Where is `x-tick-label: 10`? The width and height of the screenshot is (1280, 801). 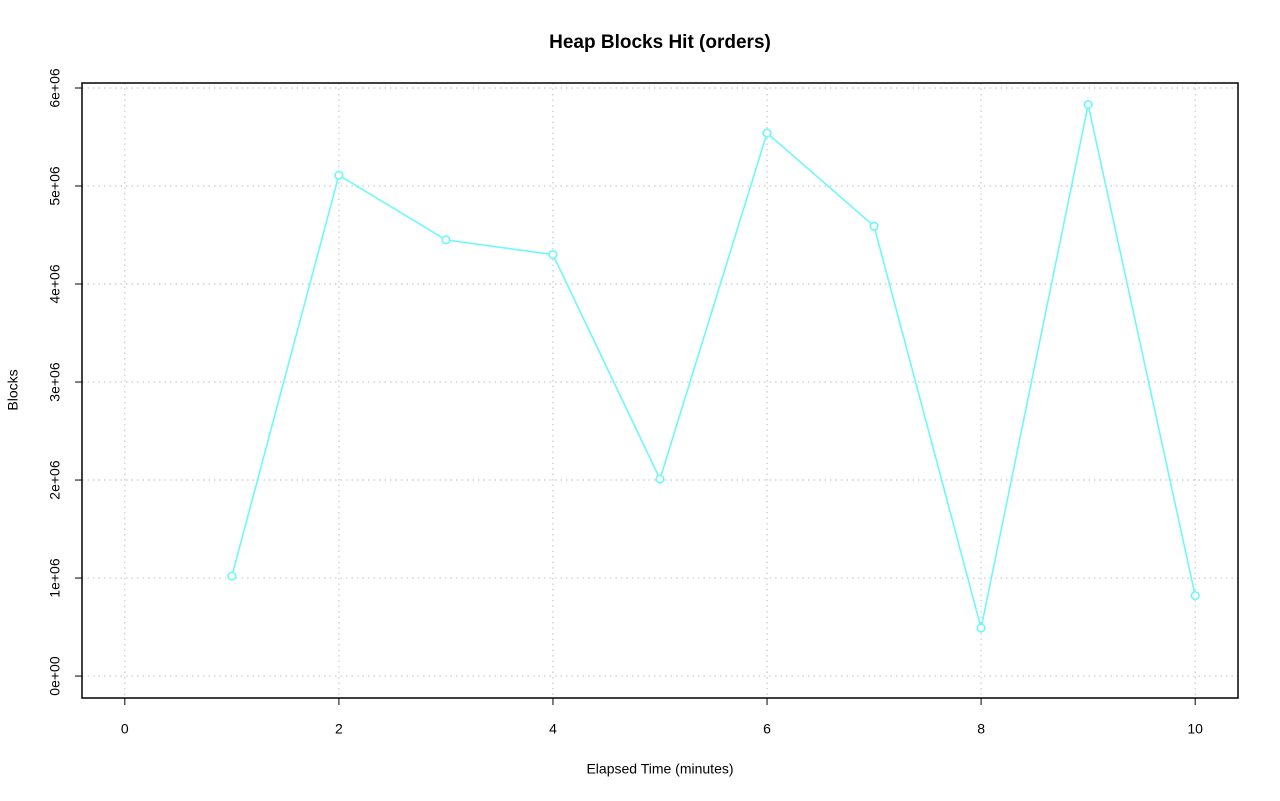
x-tick-label: 10 is located at coordinates (1195, 729).